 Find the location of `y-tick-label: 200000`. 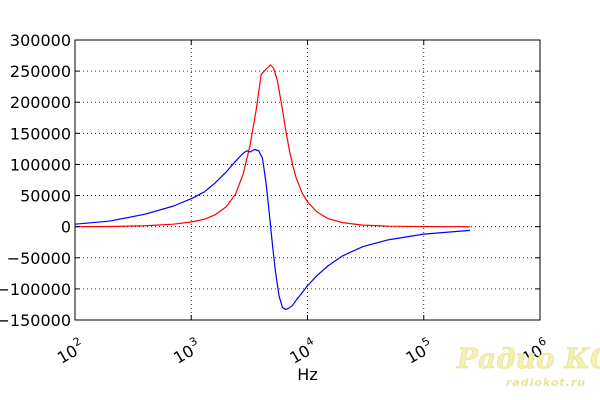

y-tick-label: 200000 is located at coordinates (40, 102).